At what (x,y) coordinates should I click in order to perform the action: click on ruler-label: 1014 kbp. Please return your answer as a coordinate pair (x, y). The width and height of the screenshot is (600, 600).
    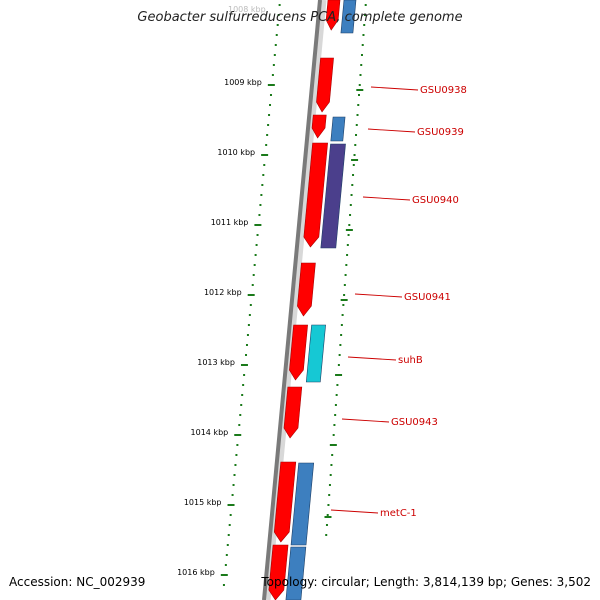
    Looking at the image, I should click on (210, 432).